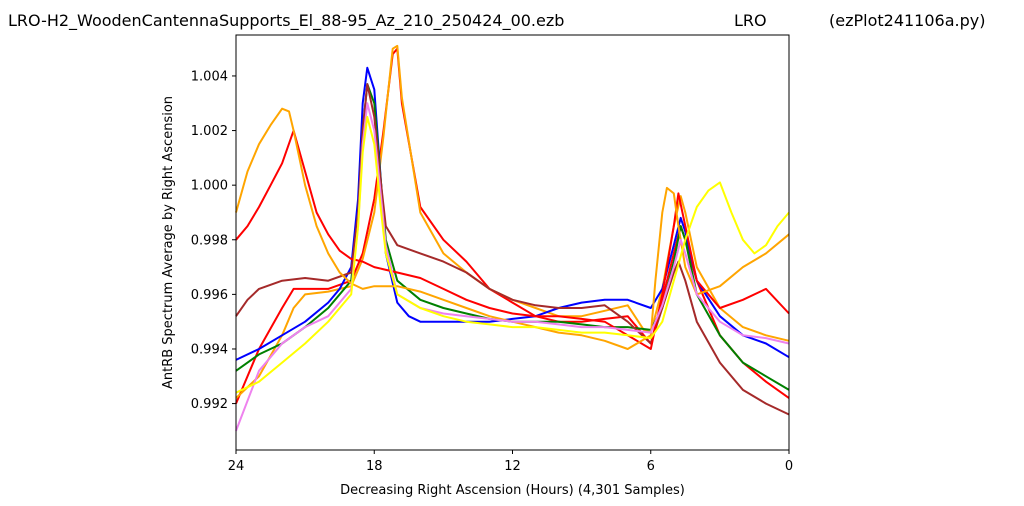  I want to click on y-tick-label-6: 1.004, so click(209, 76).